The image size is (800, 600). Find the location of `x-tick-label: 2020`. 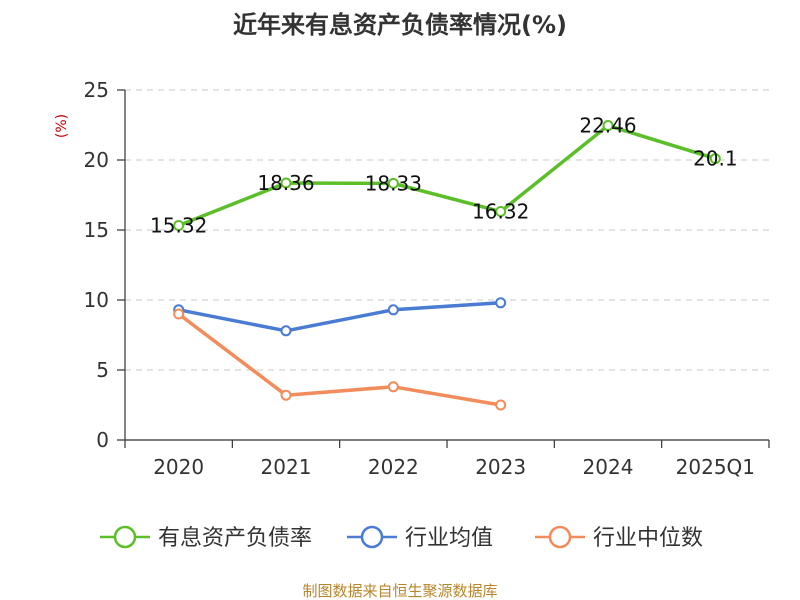

x-tick-label: 2020 is located at coordinates (178, 467).